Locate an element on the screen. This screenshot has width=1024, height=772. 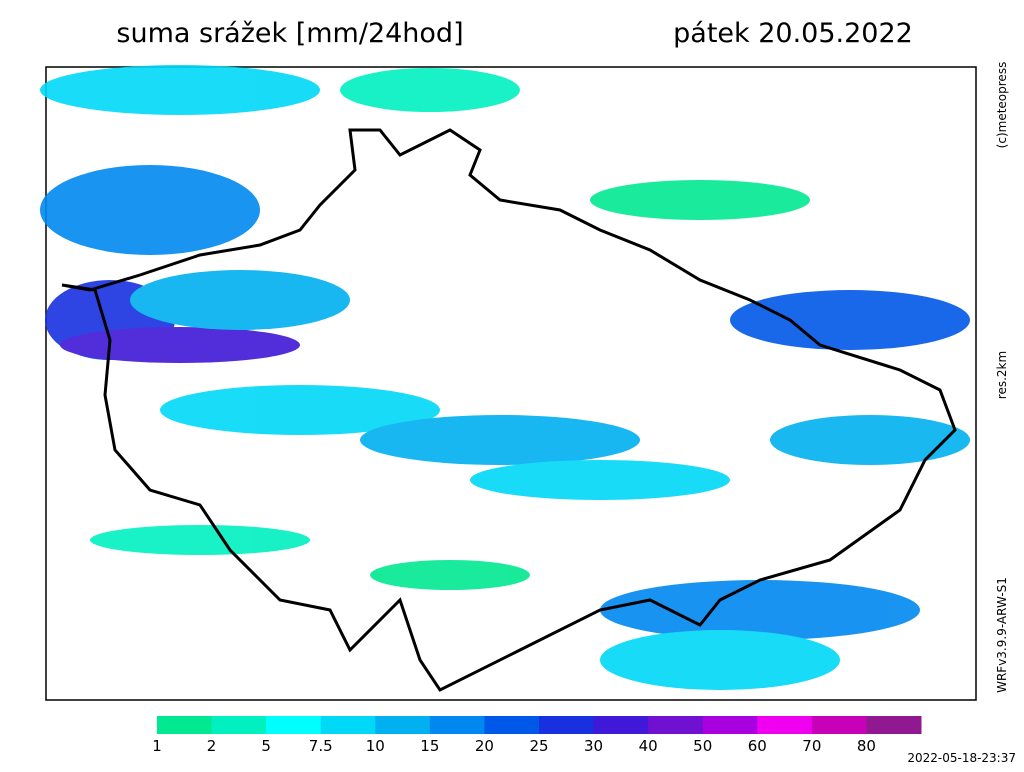
colorbar-label: 30 is located at coordinates (593, 746).